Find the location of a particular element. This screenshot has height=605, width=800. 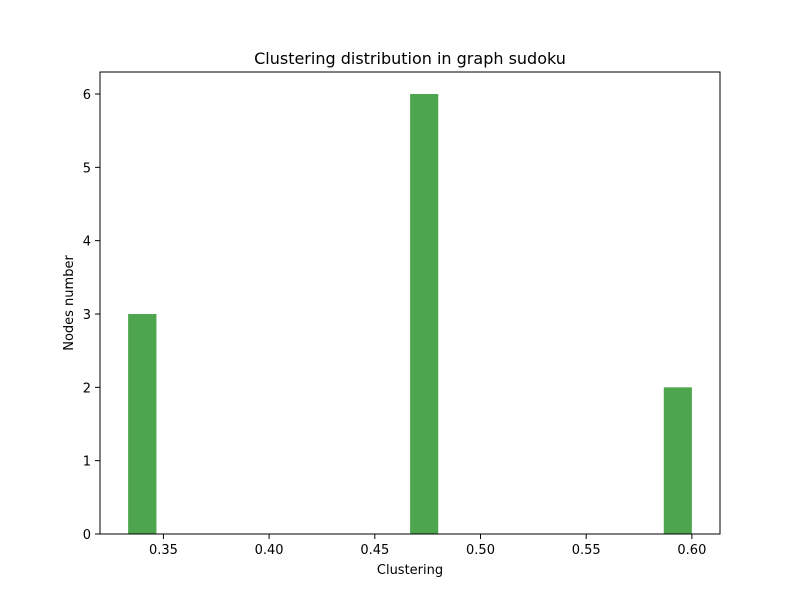

x-tick-label: 0.45 is located at coordinates (374, 550).